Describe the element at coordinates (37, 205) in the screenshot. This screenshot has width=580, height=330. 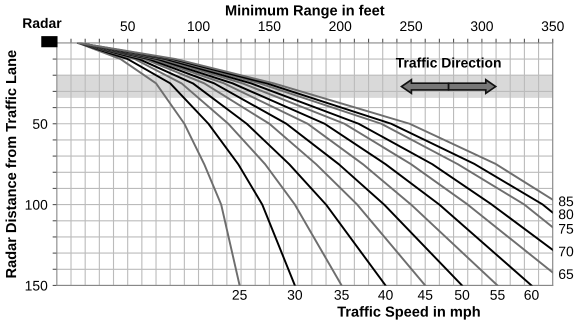
I see `y-tick-label: 100` at that location.